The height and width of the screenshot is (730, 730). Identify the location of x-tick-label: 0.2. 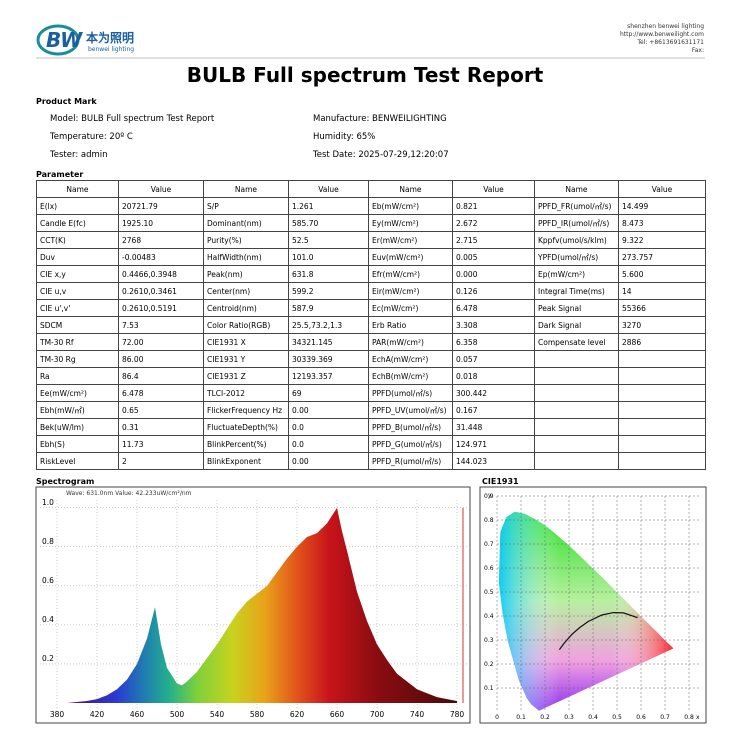
(545, 717).